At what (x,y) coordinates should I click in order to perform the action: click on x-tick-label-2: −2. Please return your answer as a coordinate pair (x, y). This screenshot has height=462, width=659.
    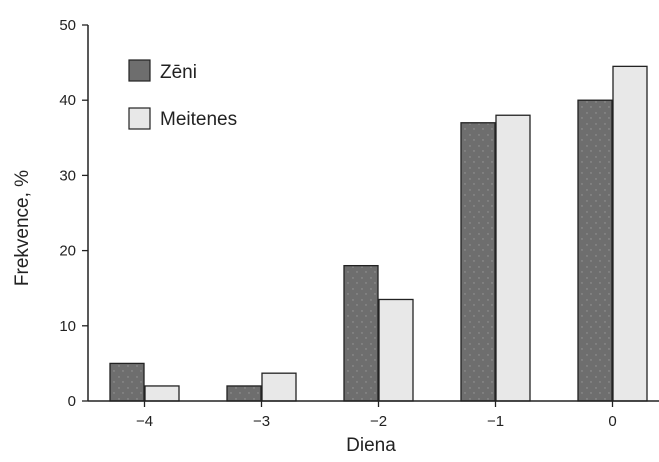
    Looking at the image, I should click on (378, 421).